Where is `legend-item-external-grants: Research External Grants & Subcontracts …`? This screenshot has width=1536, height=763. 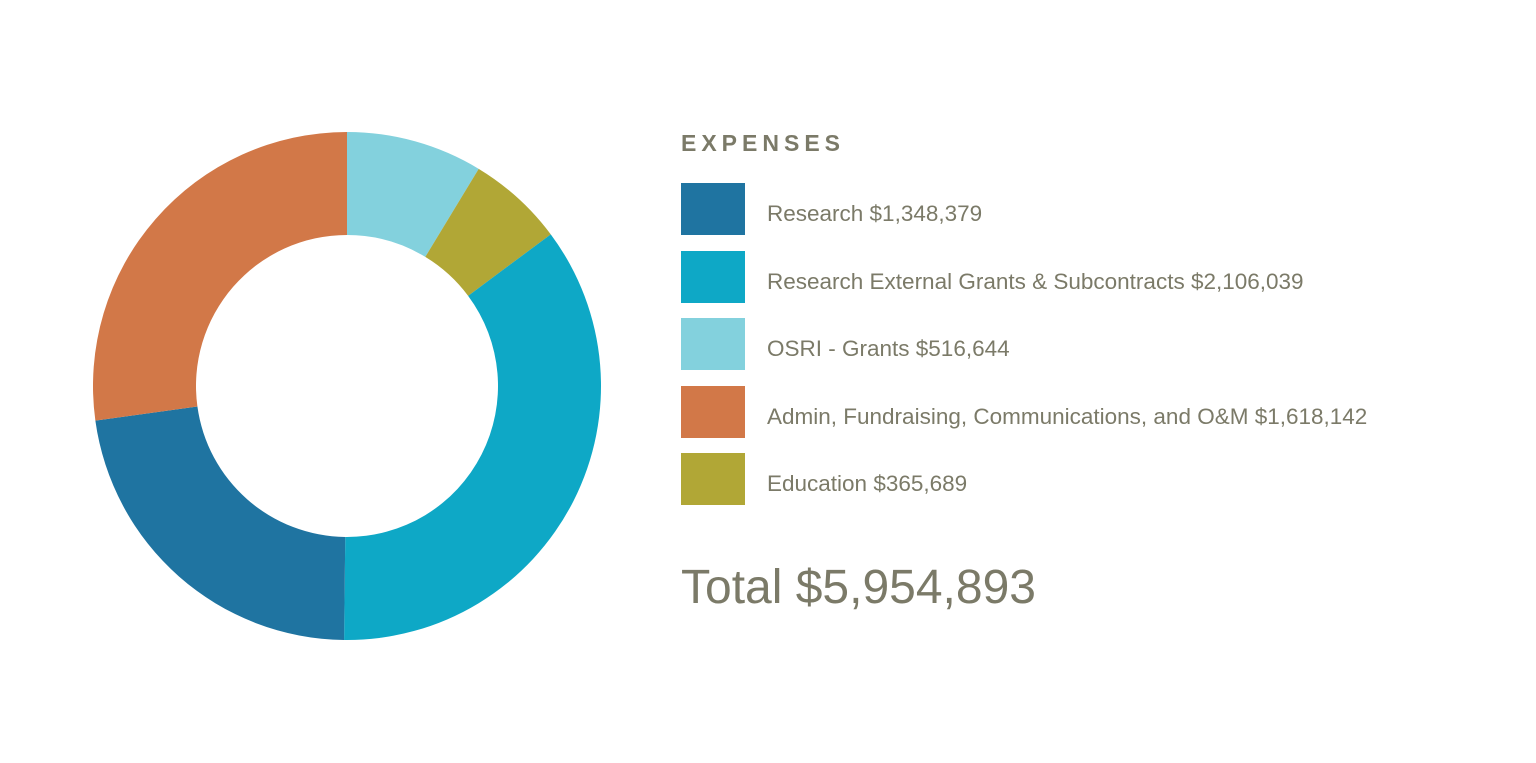 legend-item-external-grants: Research External Grants & Subcontracts … is located at coordinates (1091, 276).